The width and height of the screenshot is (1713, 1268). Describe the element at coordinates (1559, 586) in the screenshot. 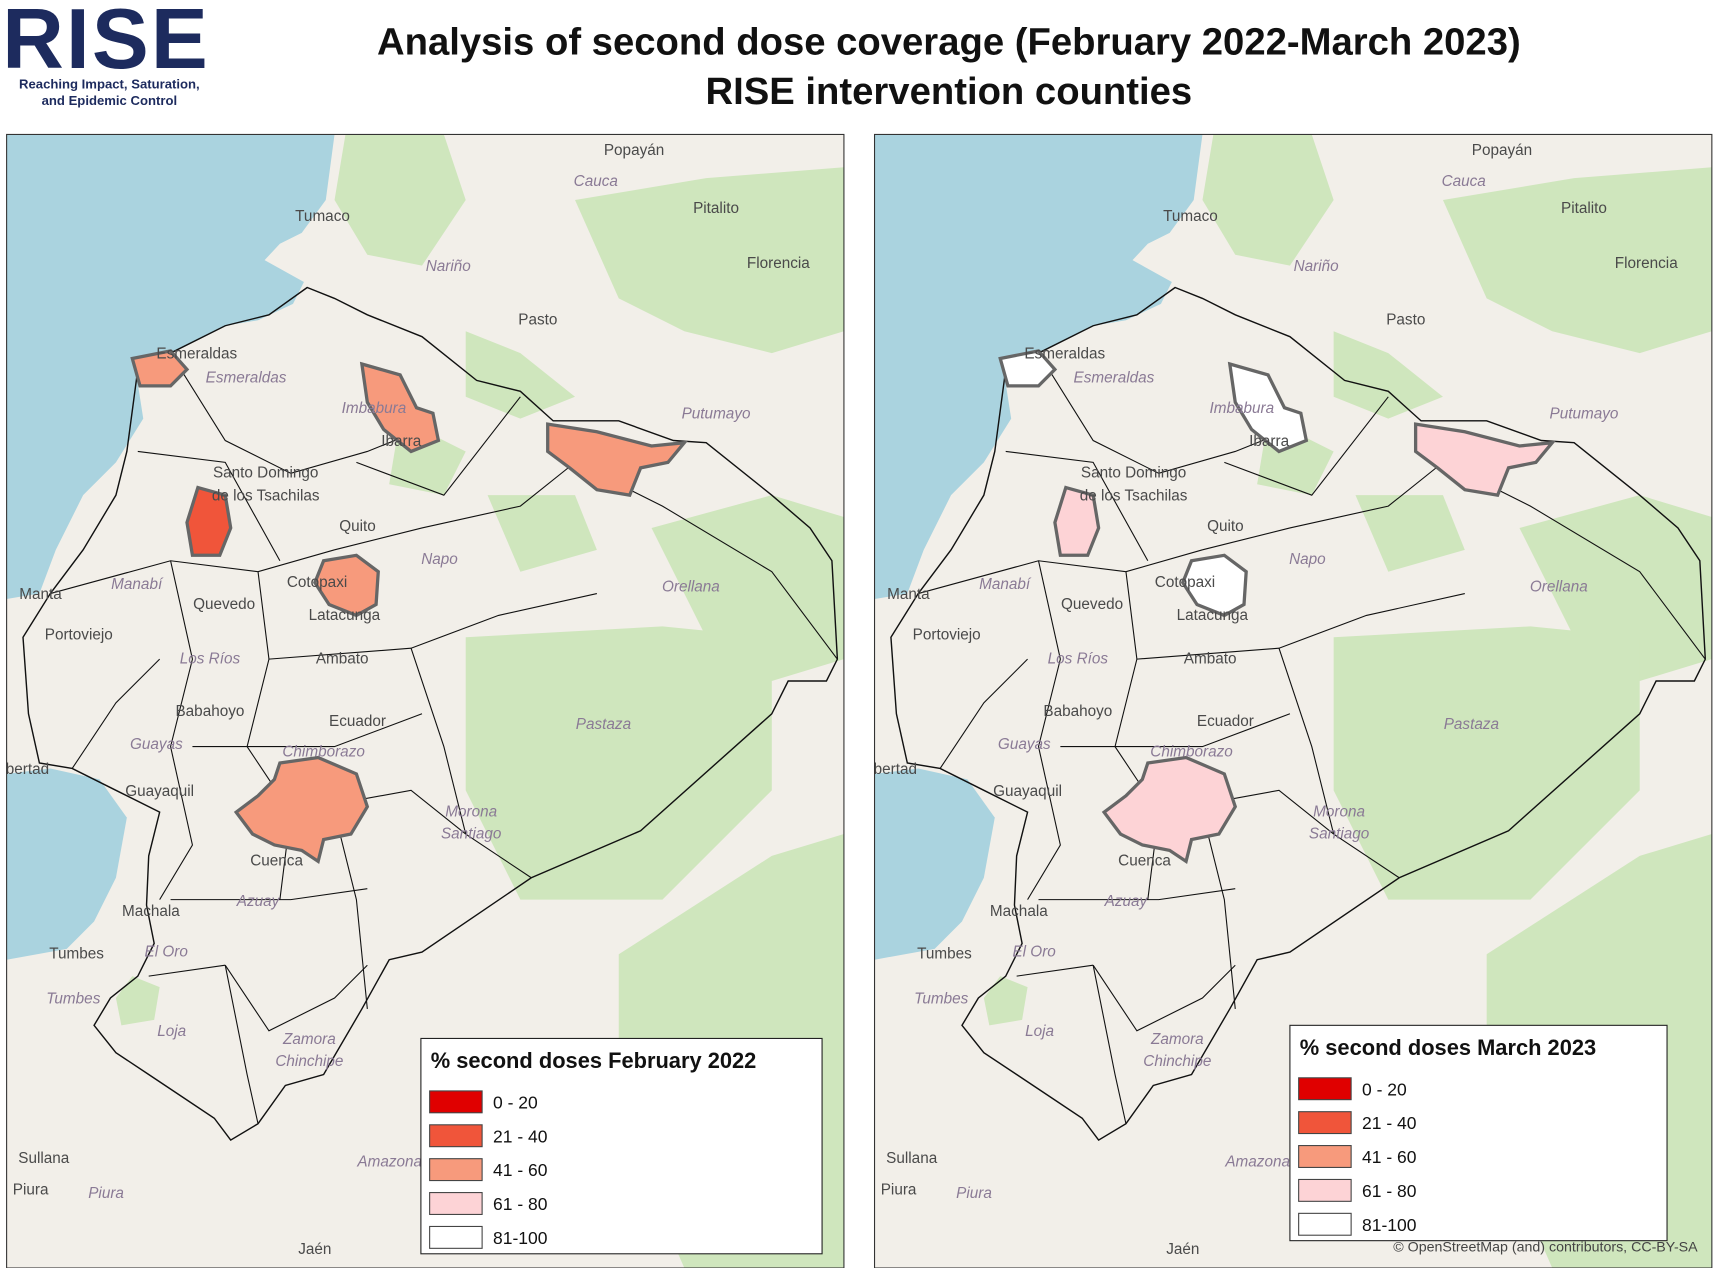

I see `place-label: Orellana` at that location.